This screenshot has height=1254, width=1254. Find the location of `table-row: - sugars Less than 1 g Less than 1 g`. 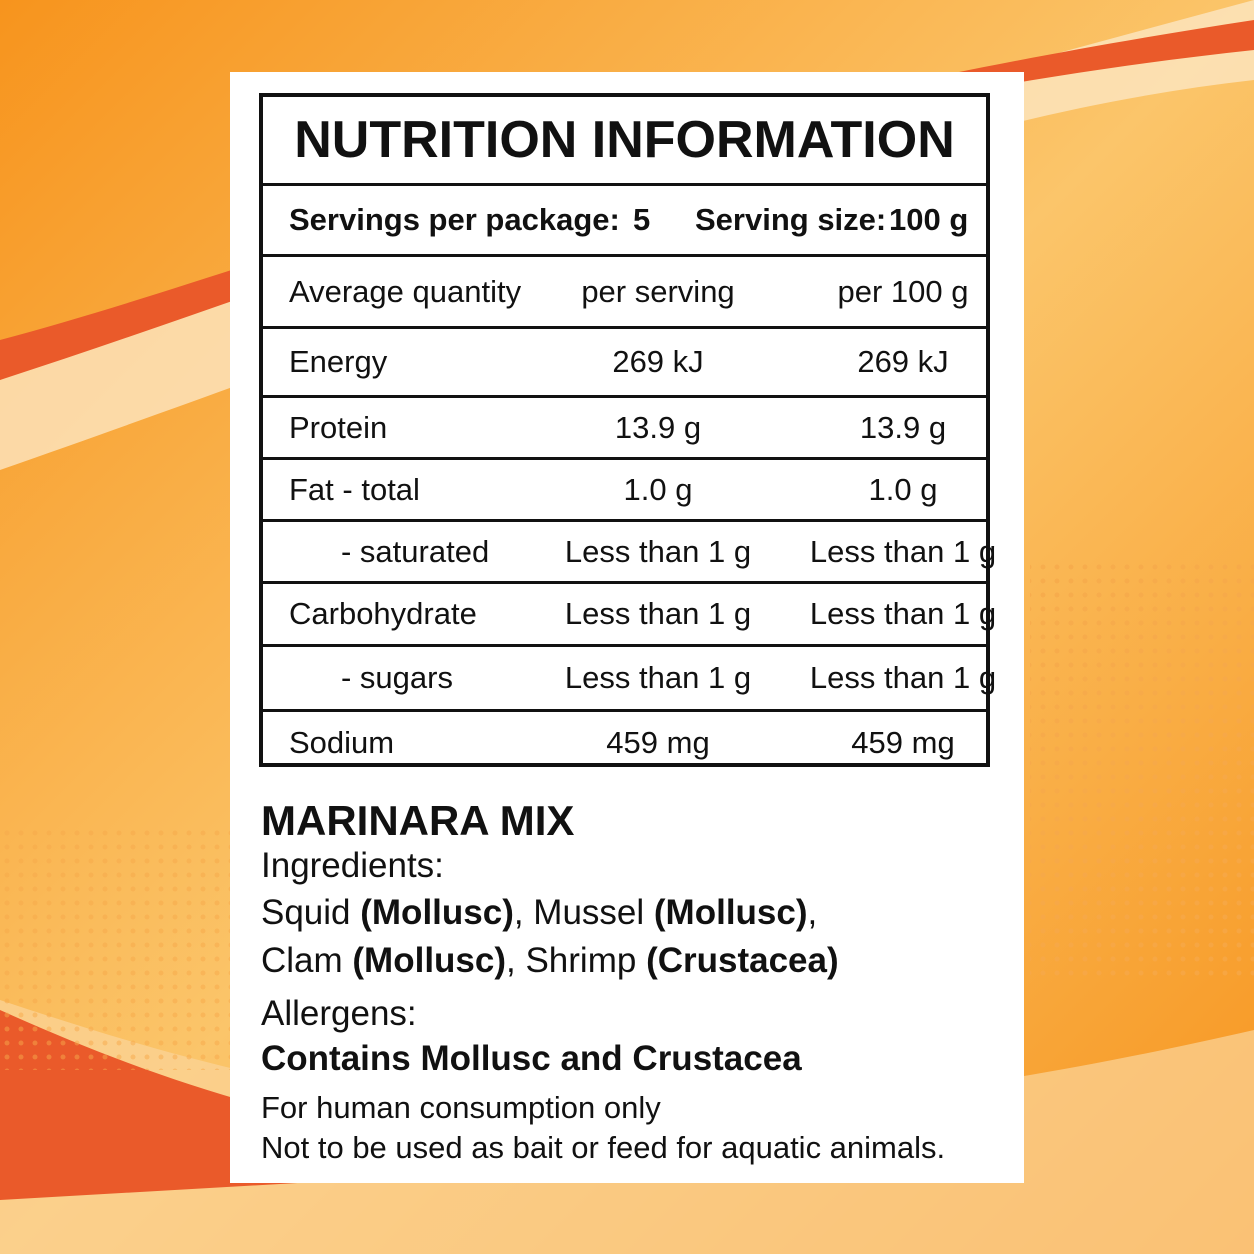

table-row: - sugars Less than 1 g Less than 1 g is located at coordinates (629, 679).